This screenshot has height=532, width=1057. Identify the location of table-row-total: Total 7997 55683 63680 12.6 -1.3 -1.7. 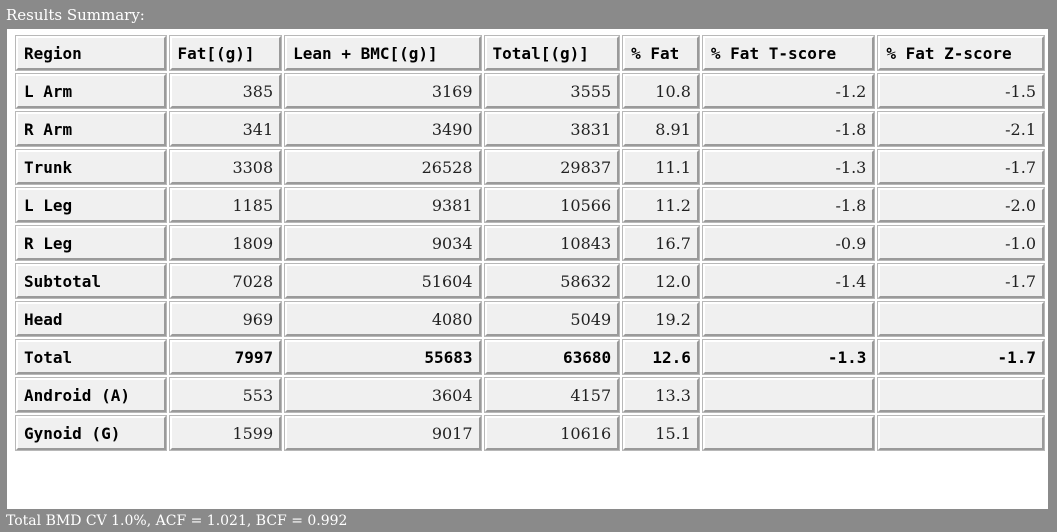
(530, 357).